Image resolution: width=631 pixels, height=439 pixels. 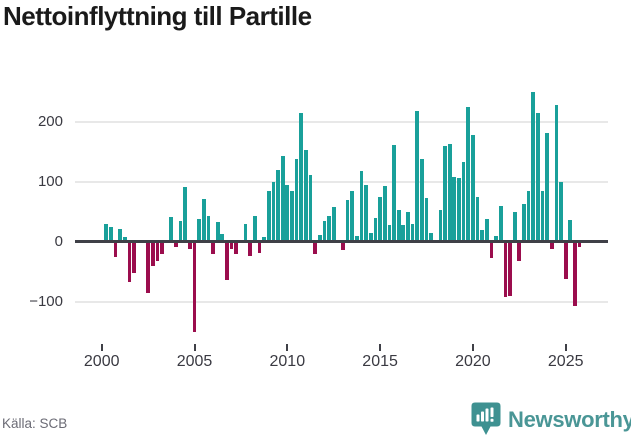 I want to click on bar-2015q3, so click(x=389, y=233).